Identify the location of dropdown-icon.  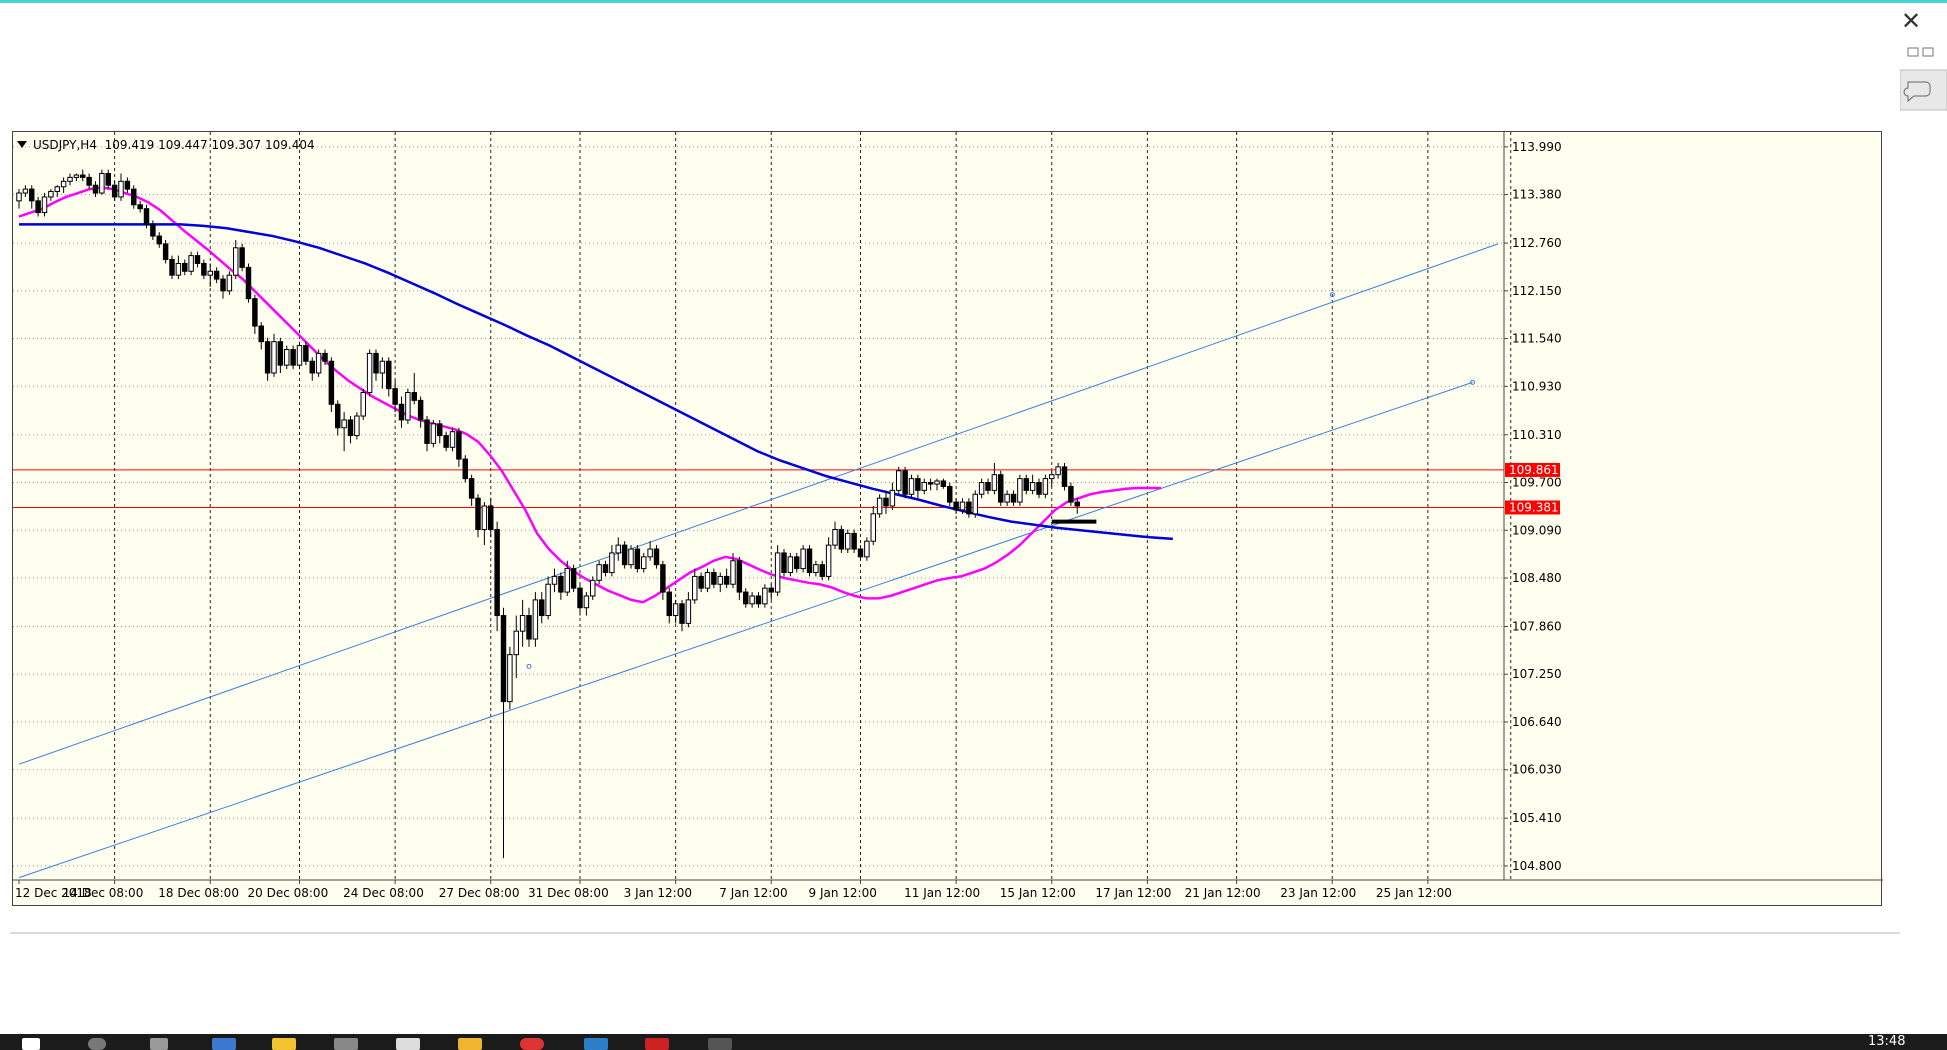
(22, 144).